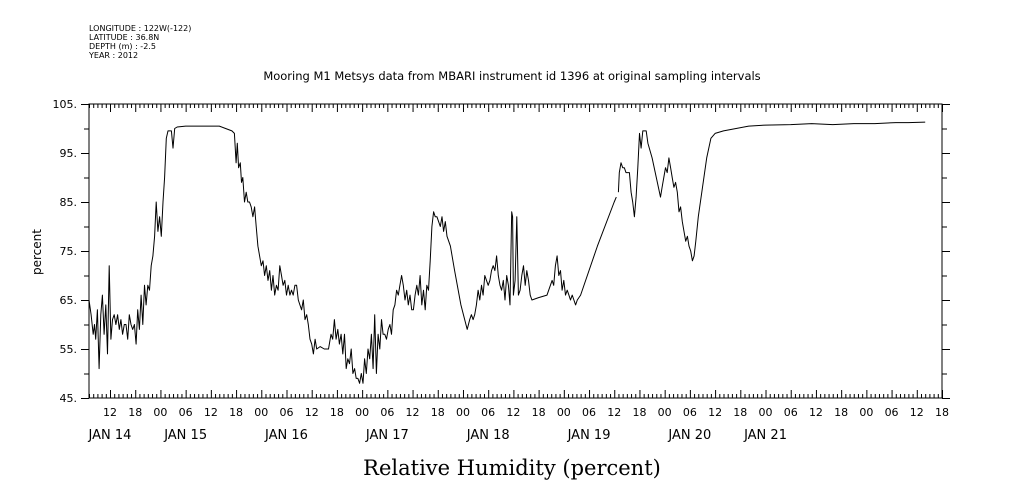 Image resolution: width=1009 pixels, height=504 pixels. I want to click on x-day-label: JAN 16, so click(286, 435).